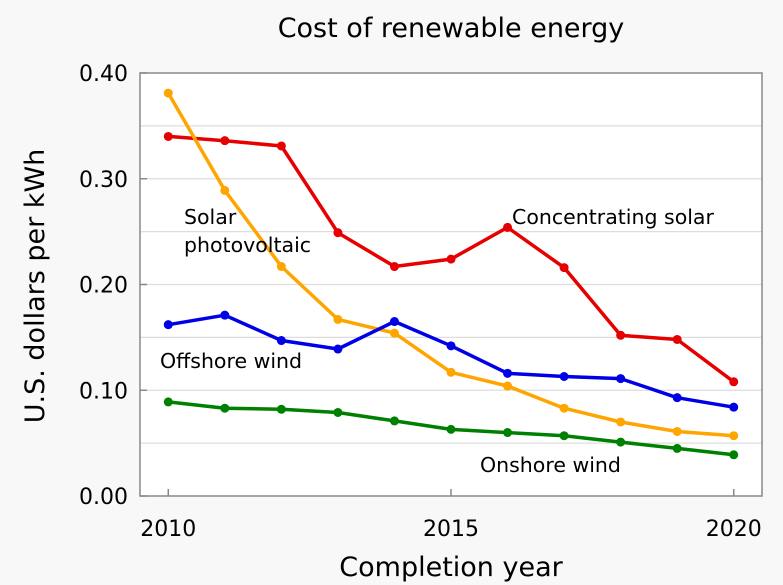 The image size is (783, 585). Describe the element at coordinates (621, 442) in the screenshot. I see `point-onshore-wind-2018` at that location.